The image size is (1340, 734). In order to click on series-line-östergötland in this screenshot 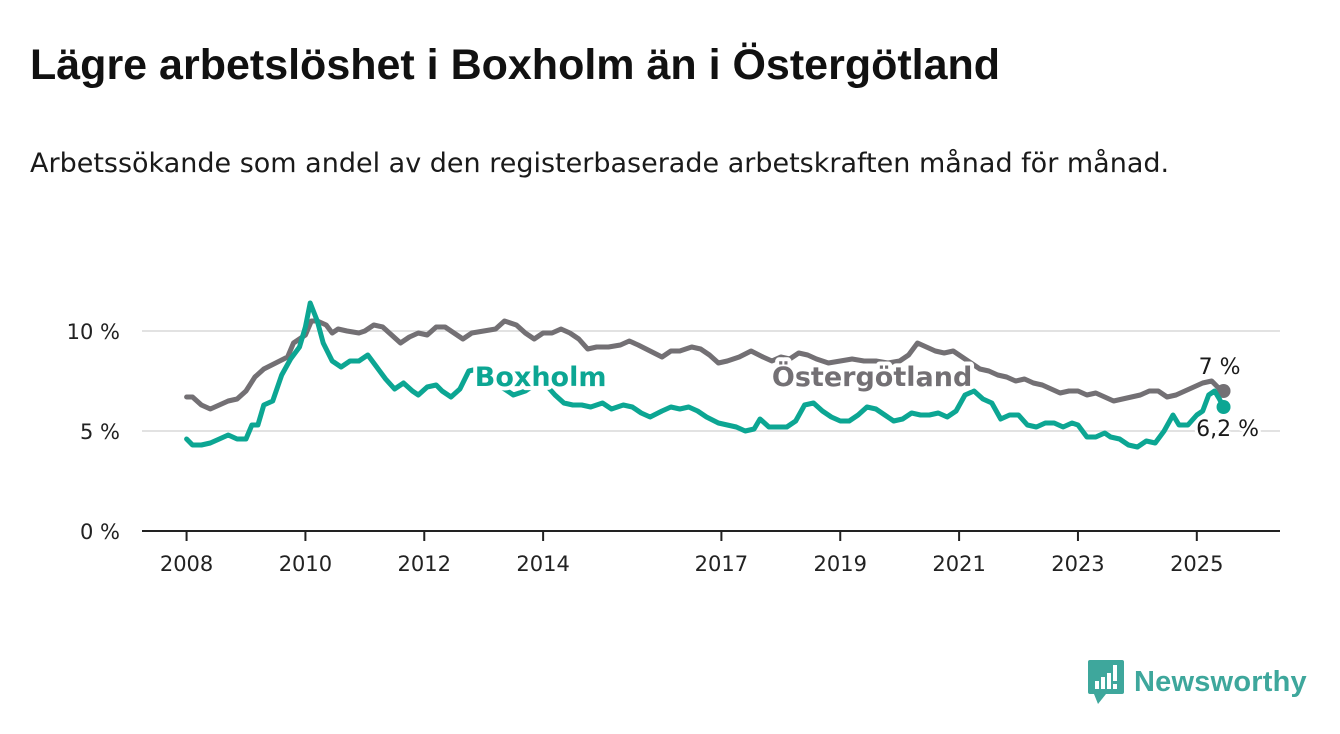, I will do `click(705, 365)`.